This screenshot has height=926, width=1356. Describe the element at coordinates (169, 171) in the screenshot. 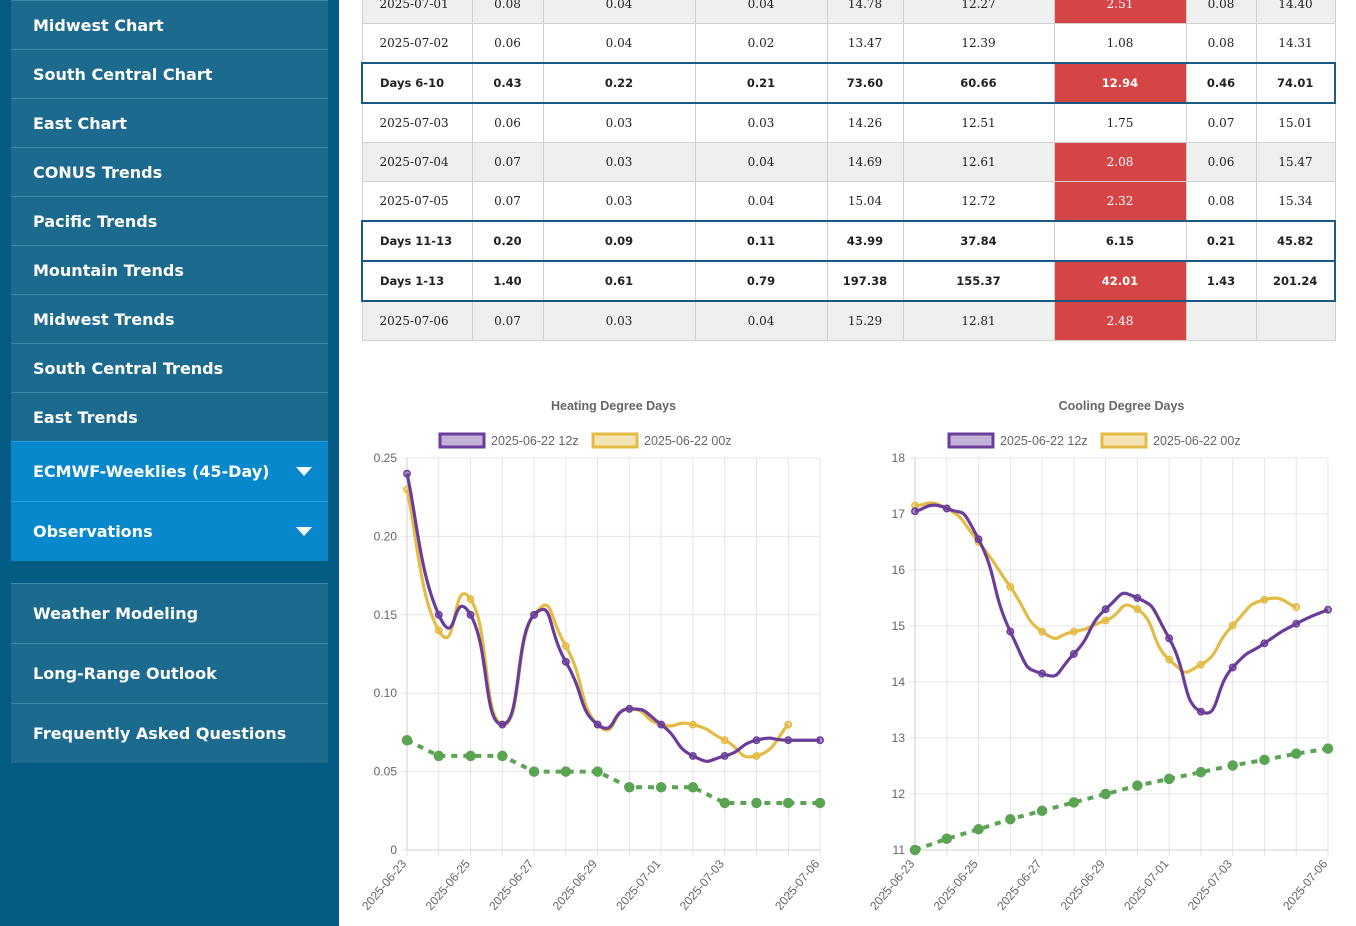

I see `sidebar-item-conus-trends: CONUS Trends` at that location.